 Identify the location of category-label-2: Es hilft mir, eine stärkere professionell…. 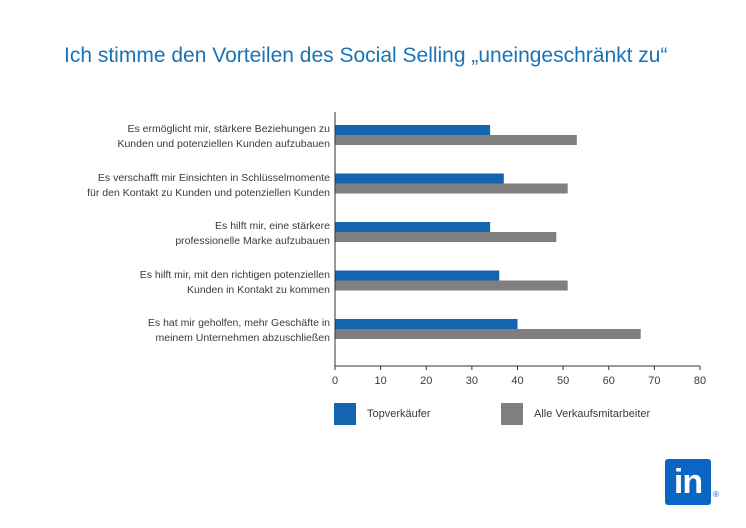
(200, 234).